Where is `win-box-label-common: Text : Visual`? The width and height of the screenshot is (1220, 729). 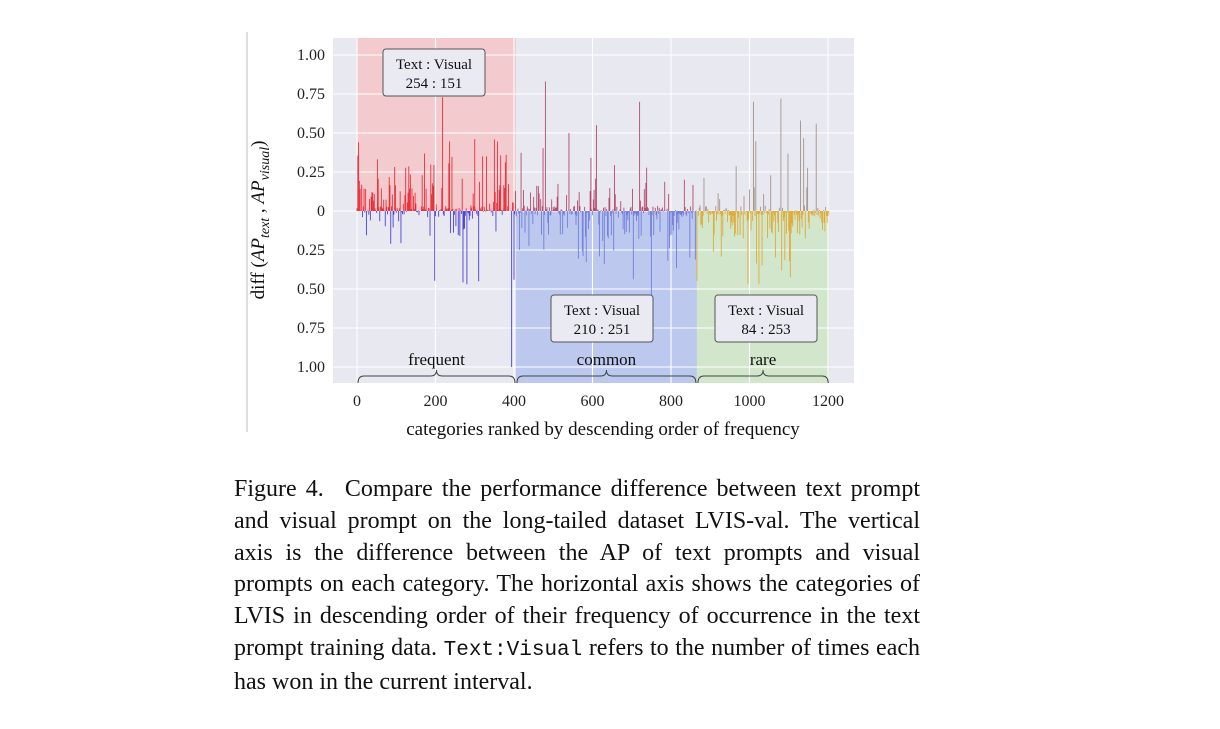
win-box-label-common: Text : Visual is located at coordinates (602, 311).